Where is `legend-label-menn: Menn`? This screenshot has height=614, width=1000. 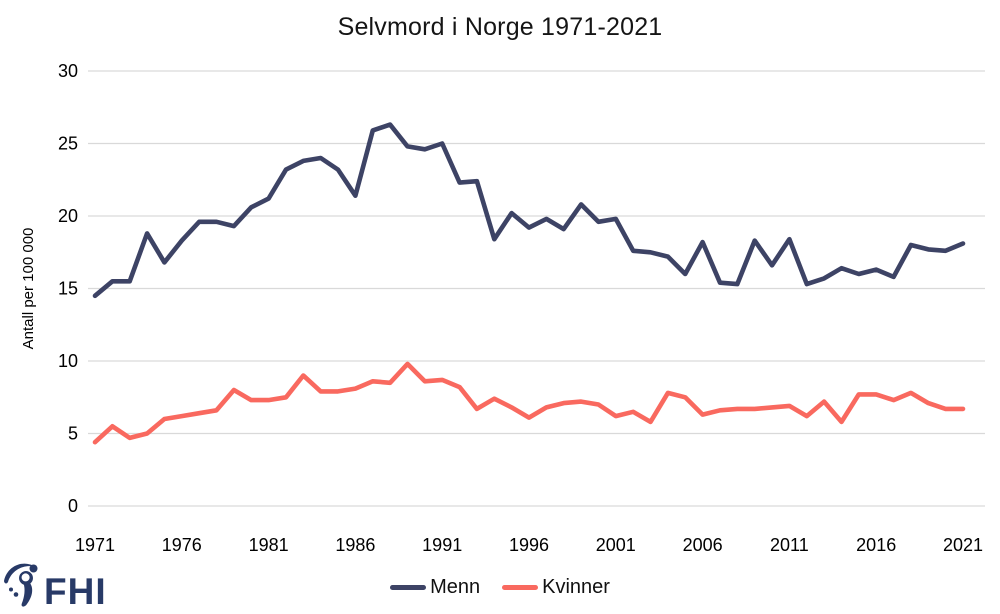
legend-label-menn: Menn is located at coordinates (455, 587).